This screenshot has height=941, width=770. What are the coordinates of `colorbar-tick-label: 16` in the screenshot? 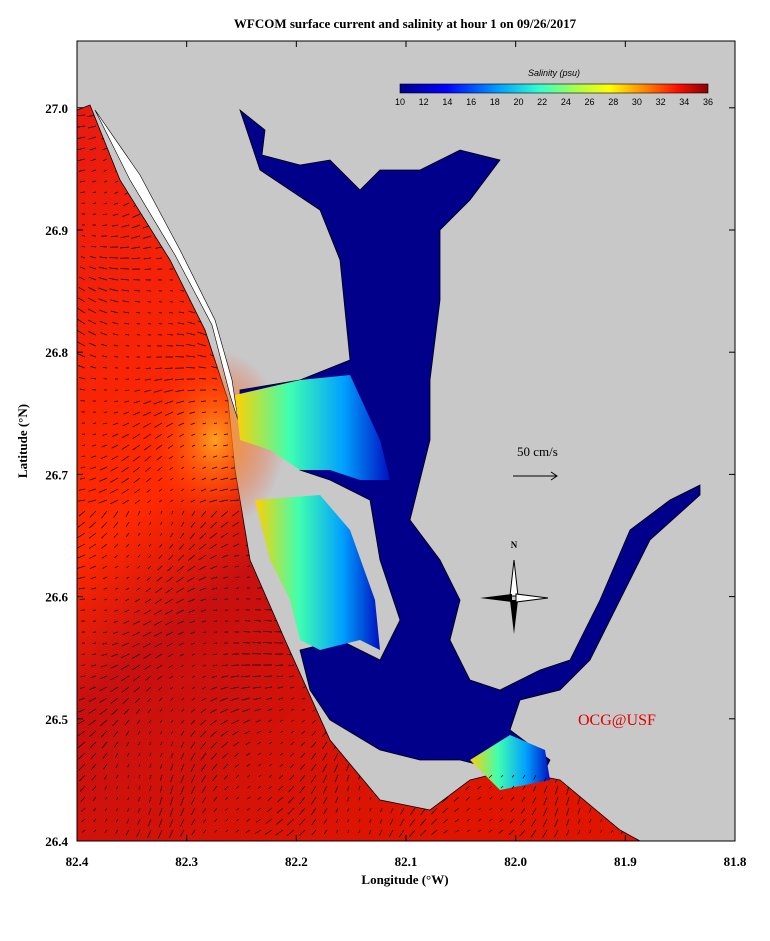 It's located at (471, 102).